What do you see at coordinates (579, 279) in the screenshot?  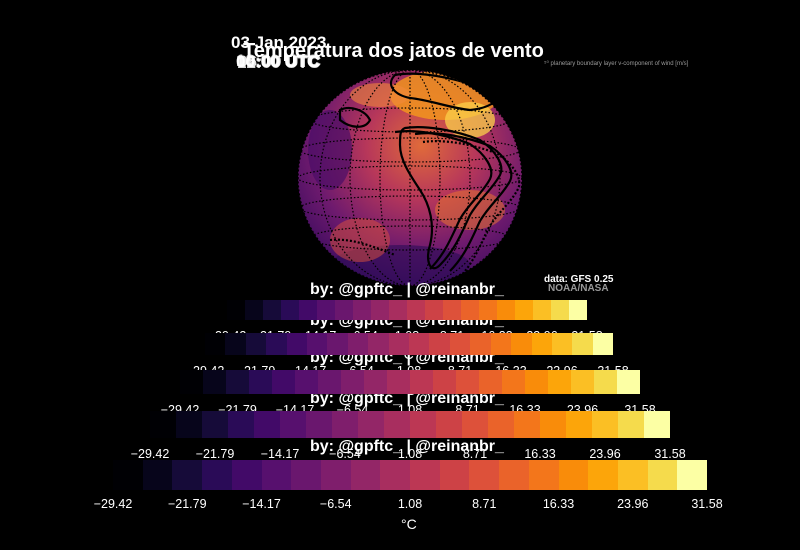 I see `data-source: data: GFS 0.25` at bounding box center [579, 279].